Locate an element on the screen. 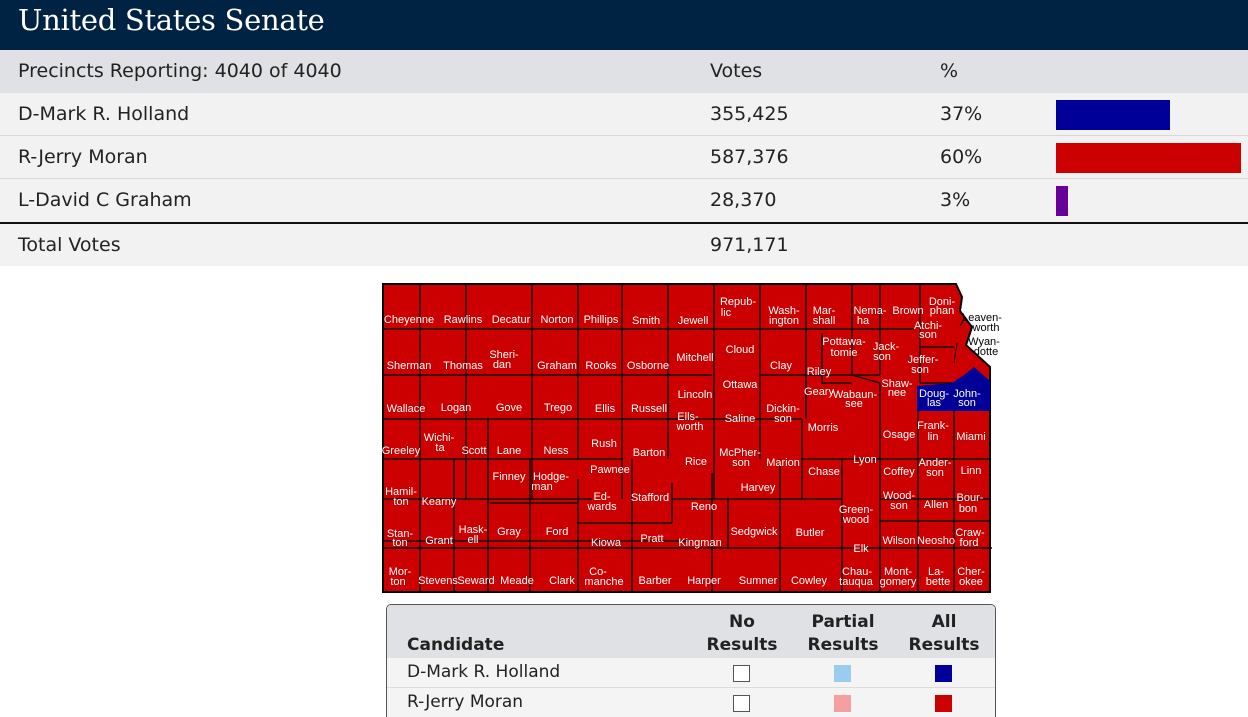 The height and width of the screenshot is (717, 1248). county-label: Ford is located at coordinates (557, 532).